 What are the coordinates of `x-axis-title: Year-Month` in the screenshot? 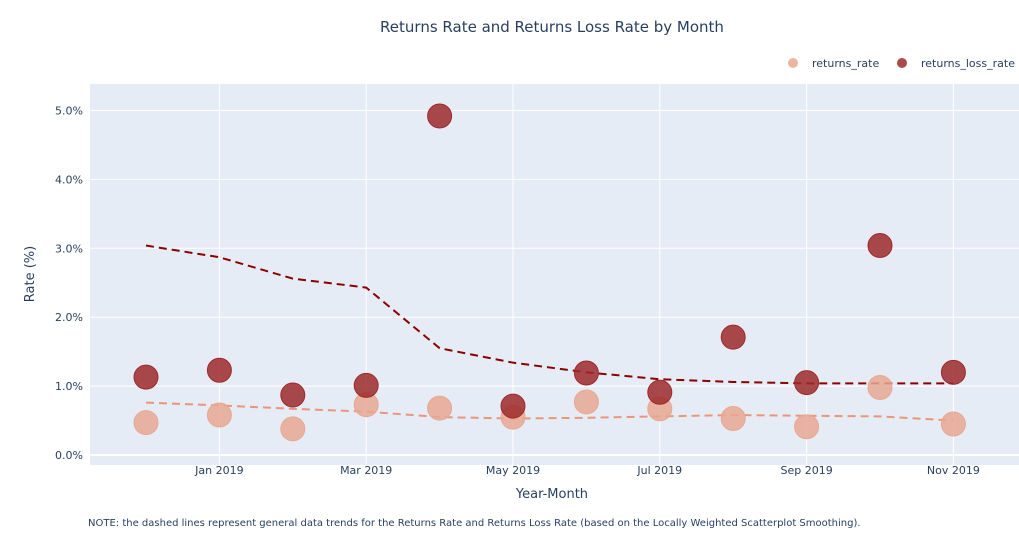 It's located at (551, 494).